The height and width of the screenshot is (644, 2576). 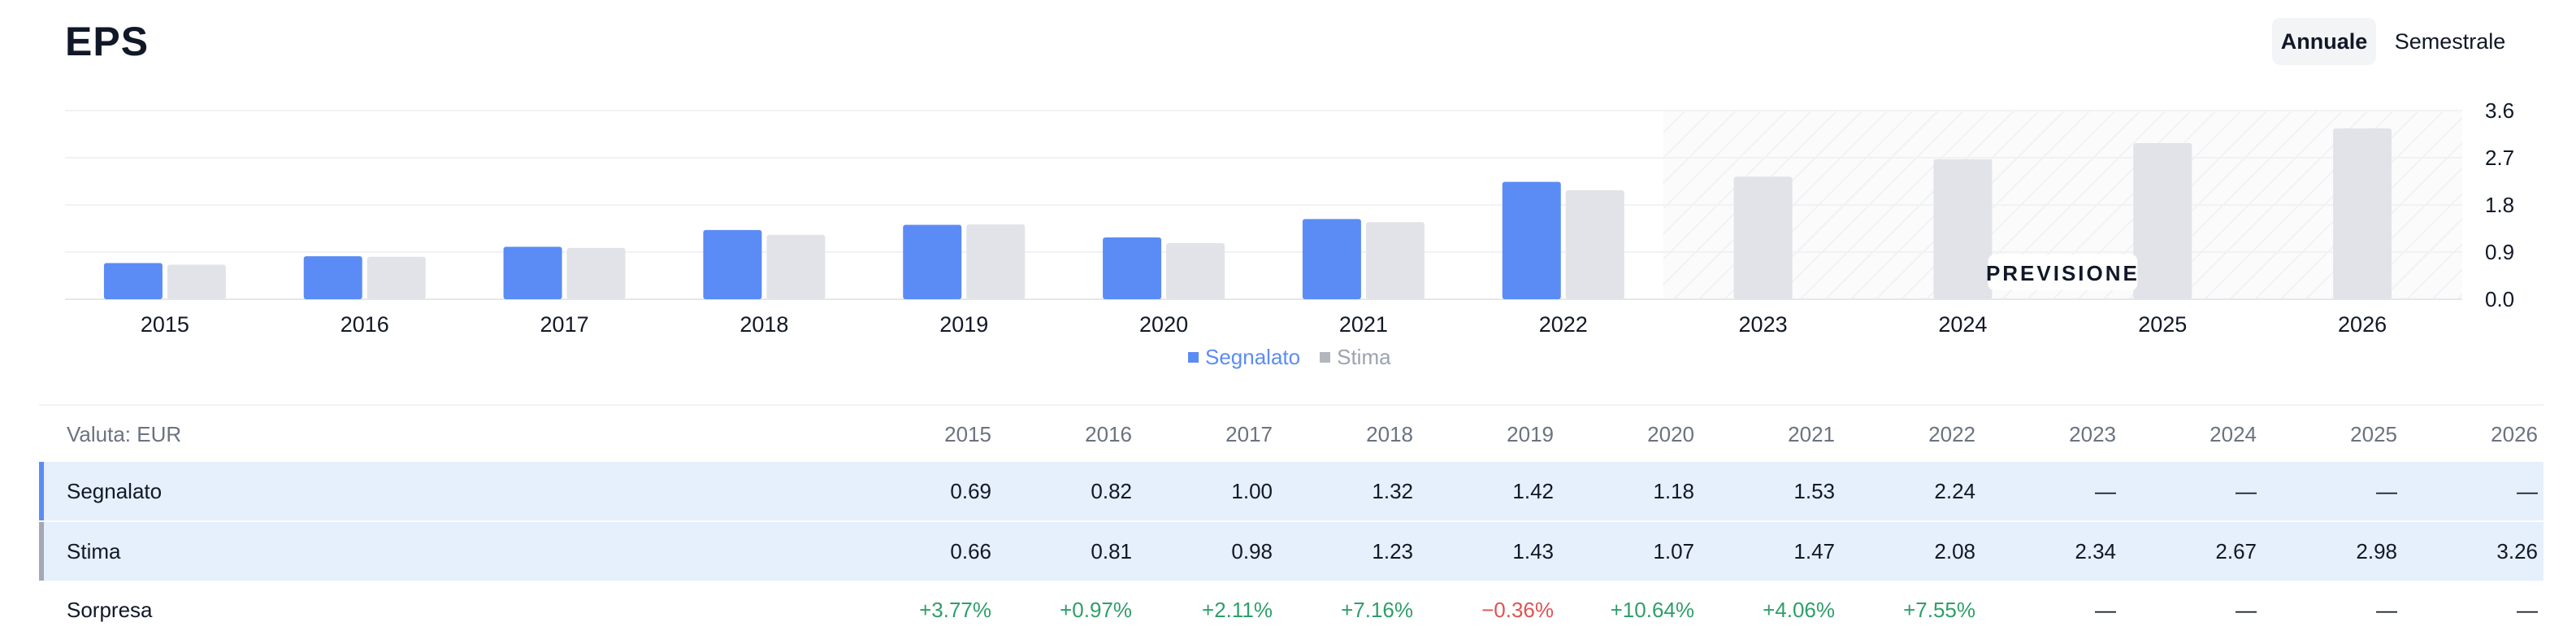 I want to click on table-header-year: 2016, so click(x=1108, y=434).